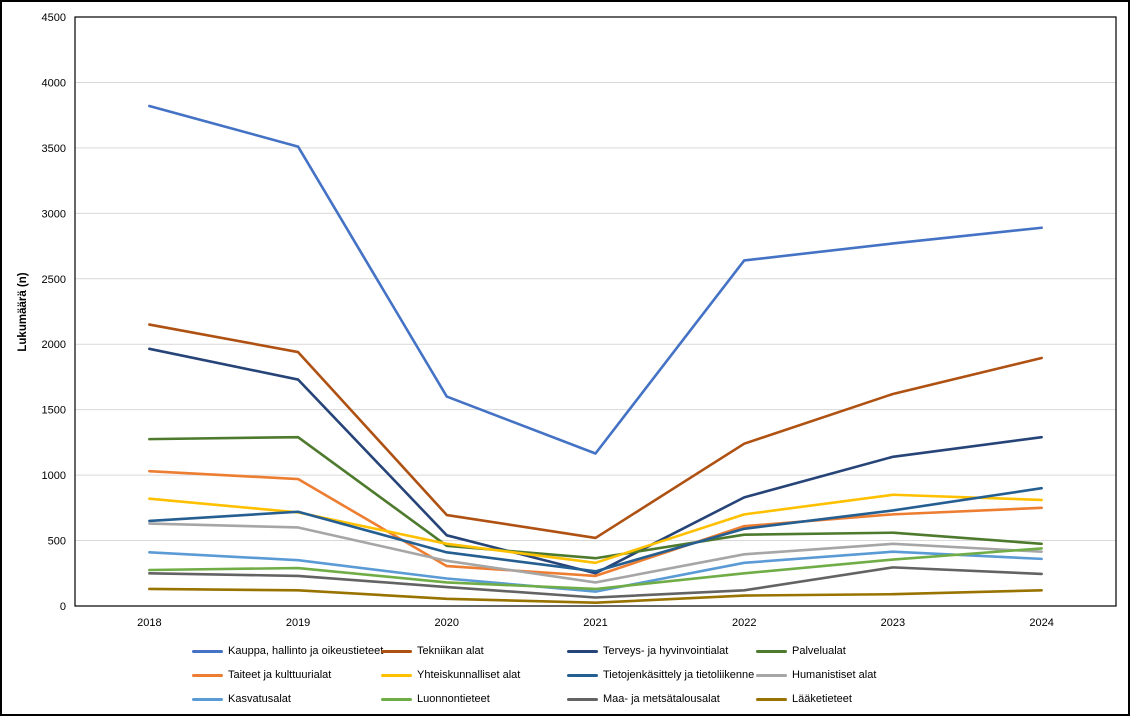 The width and height of the screenshot is (1130, 716). I want to click on x-tick-label: 2020, so click(447, 623).